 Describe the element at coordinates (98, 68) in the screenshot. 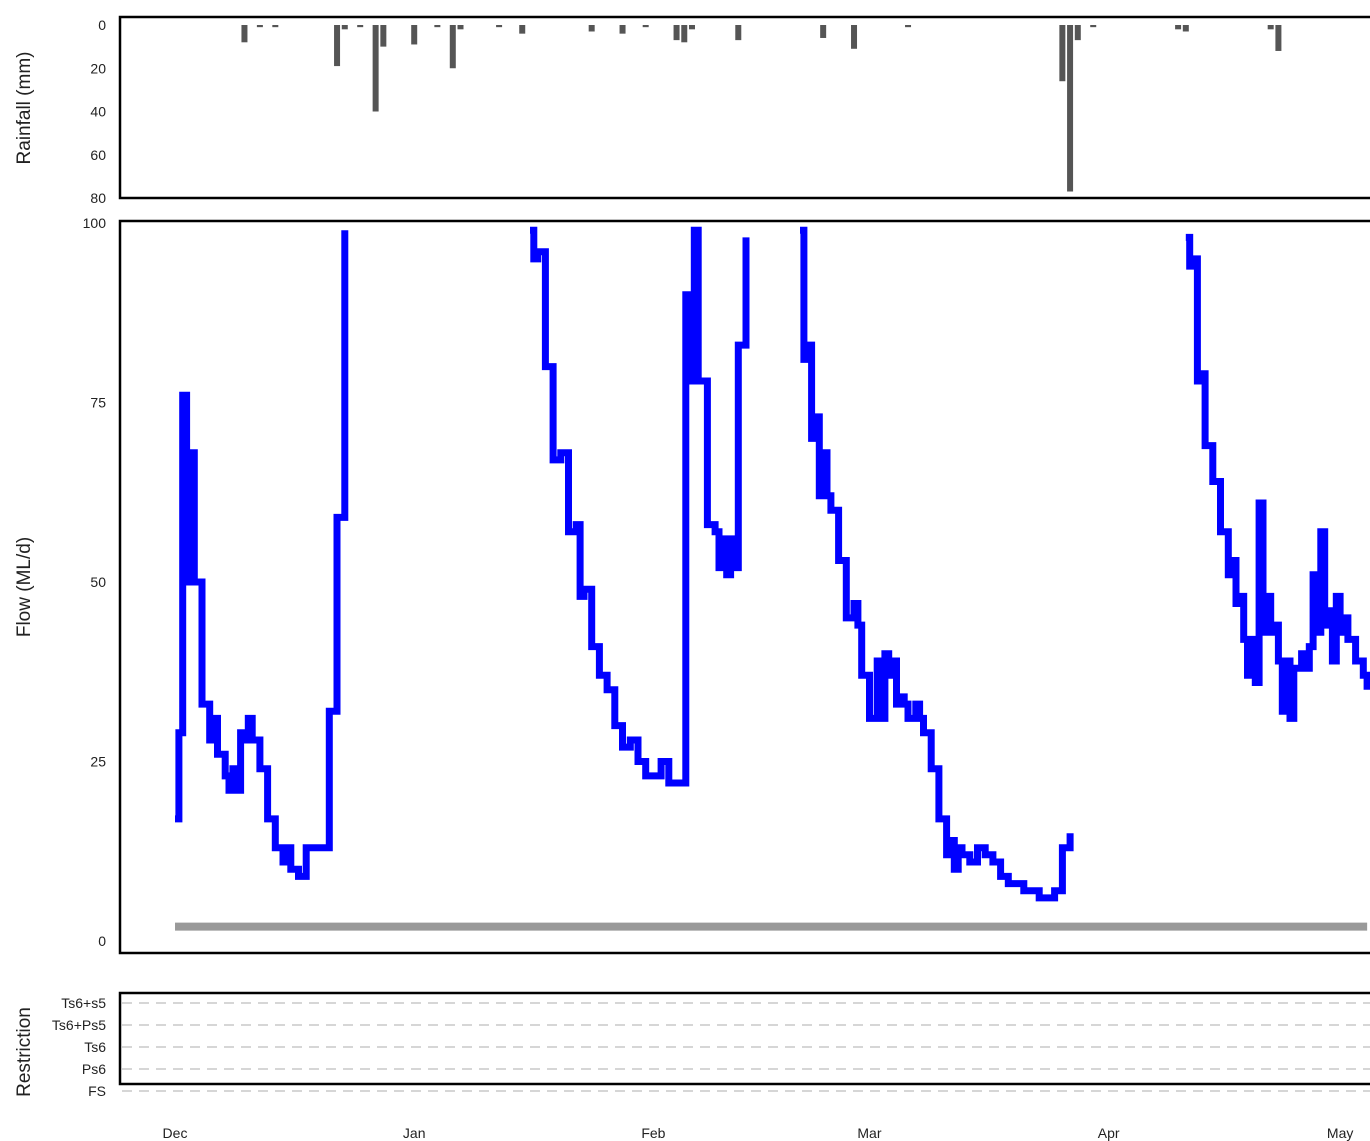

I see `rainfall-y-tick-label: 20` at that location.